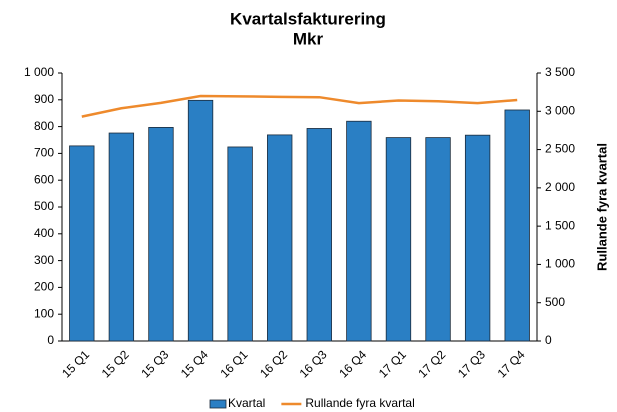 The width and height of the screenshot is (617, 412). Describe the element at coordinates (246, 403) in the screenshot. I see `legend-label: Kvartal` at that location.